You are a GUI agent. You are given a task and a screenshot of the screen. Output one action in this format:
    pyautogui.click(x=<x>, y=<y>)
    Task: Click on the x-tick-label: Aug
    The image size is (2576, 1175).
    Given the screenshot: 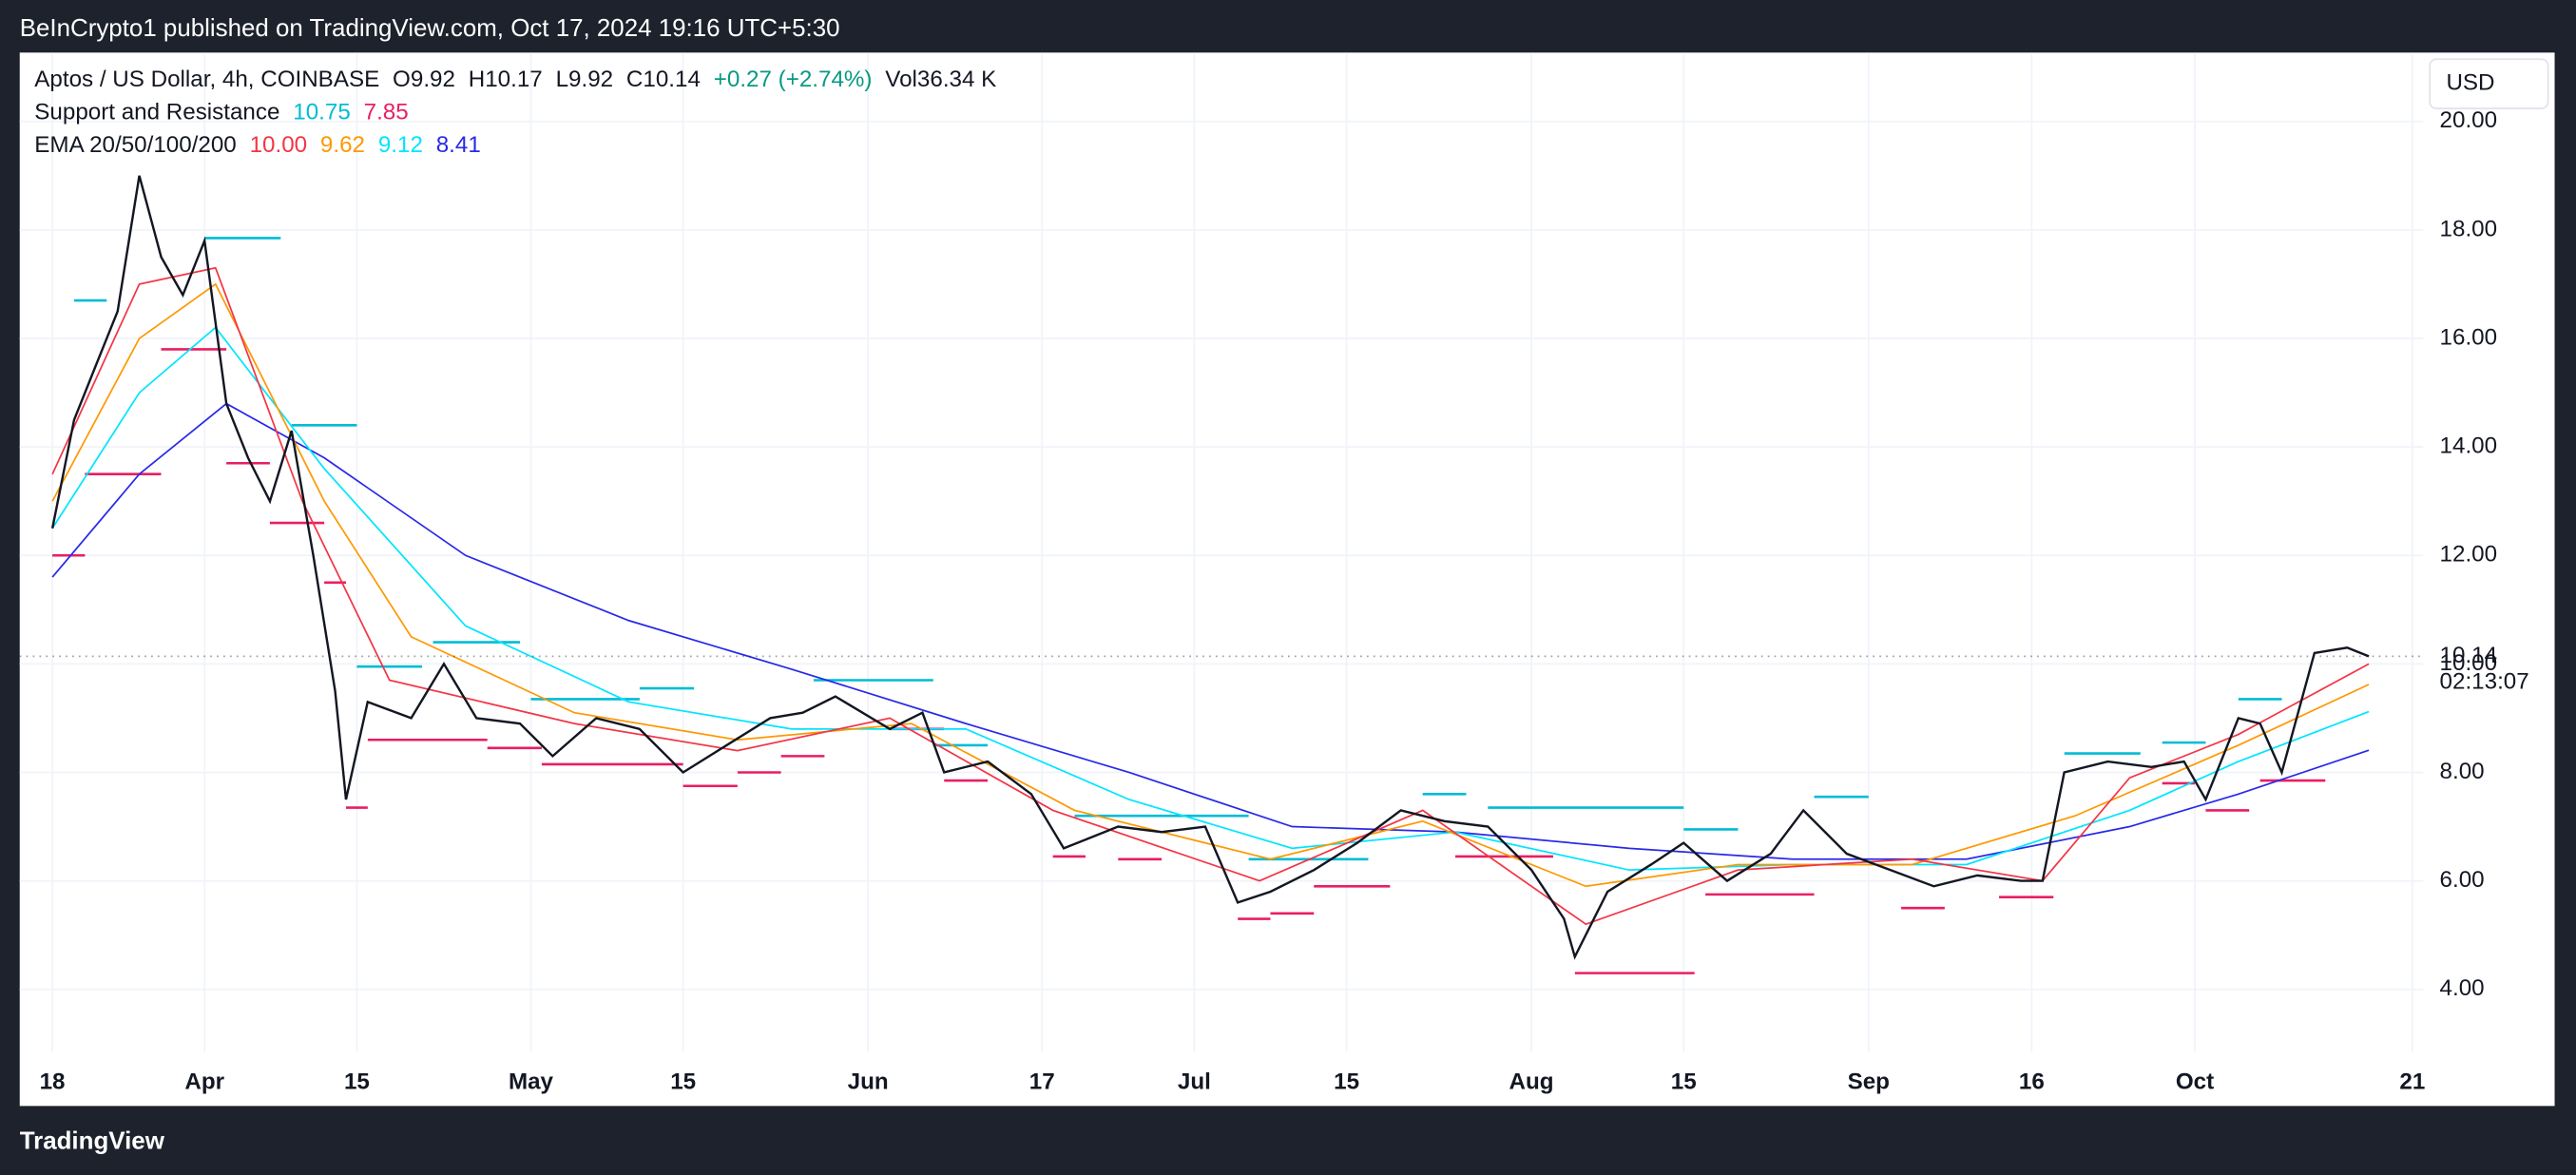 What is the action you would take?
    pyautogui.click(x=1532, y=1082)
    